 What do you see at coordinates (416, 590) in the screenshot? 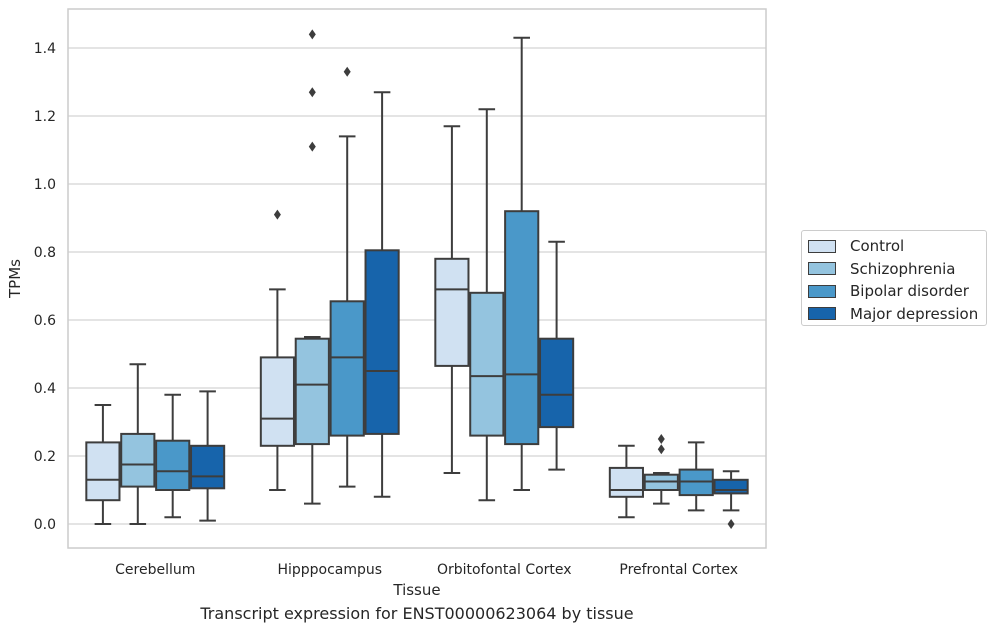
I see `x-axis-label: Tissue` at bounding box center [416, 590].